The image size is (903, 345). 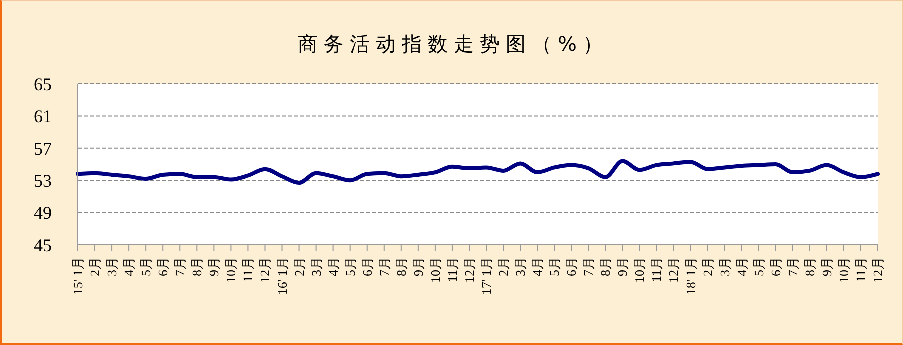 What do you see at coordinates (43, 116) in the screenshot?
I see `y-tick-label: 61` at bounding box center [43, 116].